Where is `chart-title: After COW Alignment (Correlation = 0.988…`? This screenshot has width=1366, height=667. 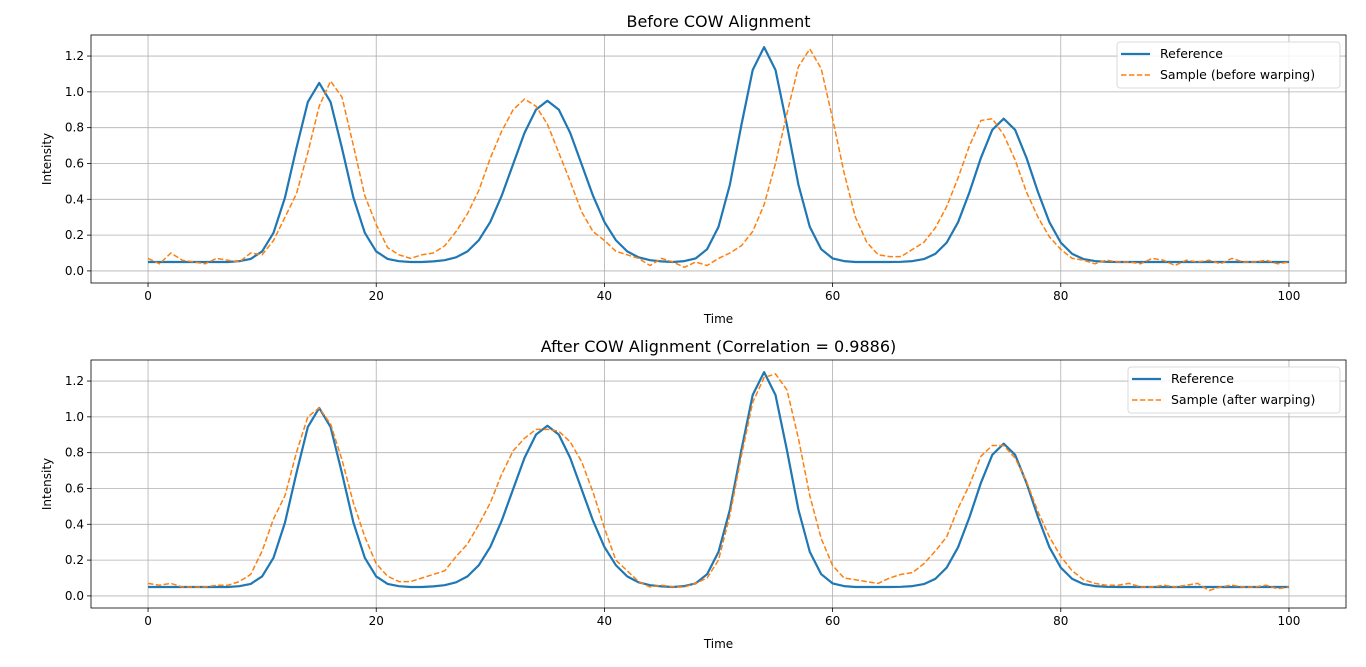
chart-title: After COW Alignment (Correlation = 0.988… is located at coordinates (719, 346).